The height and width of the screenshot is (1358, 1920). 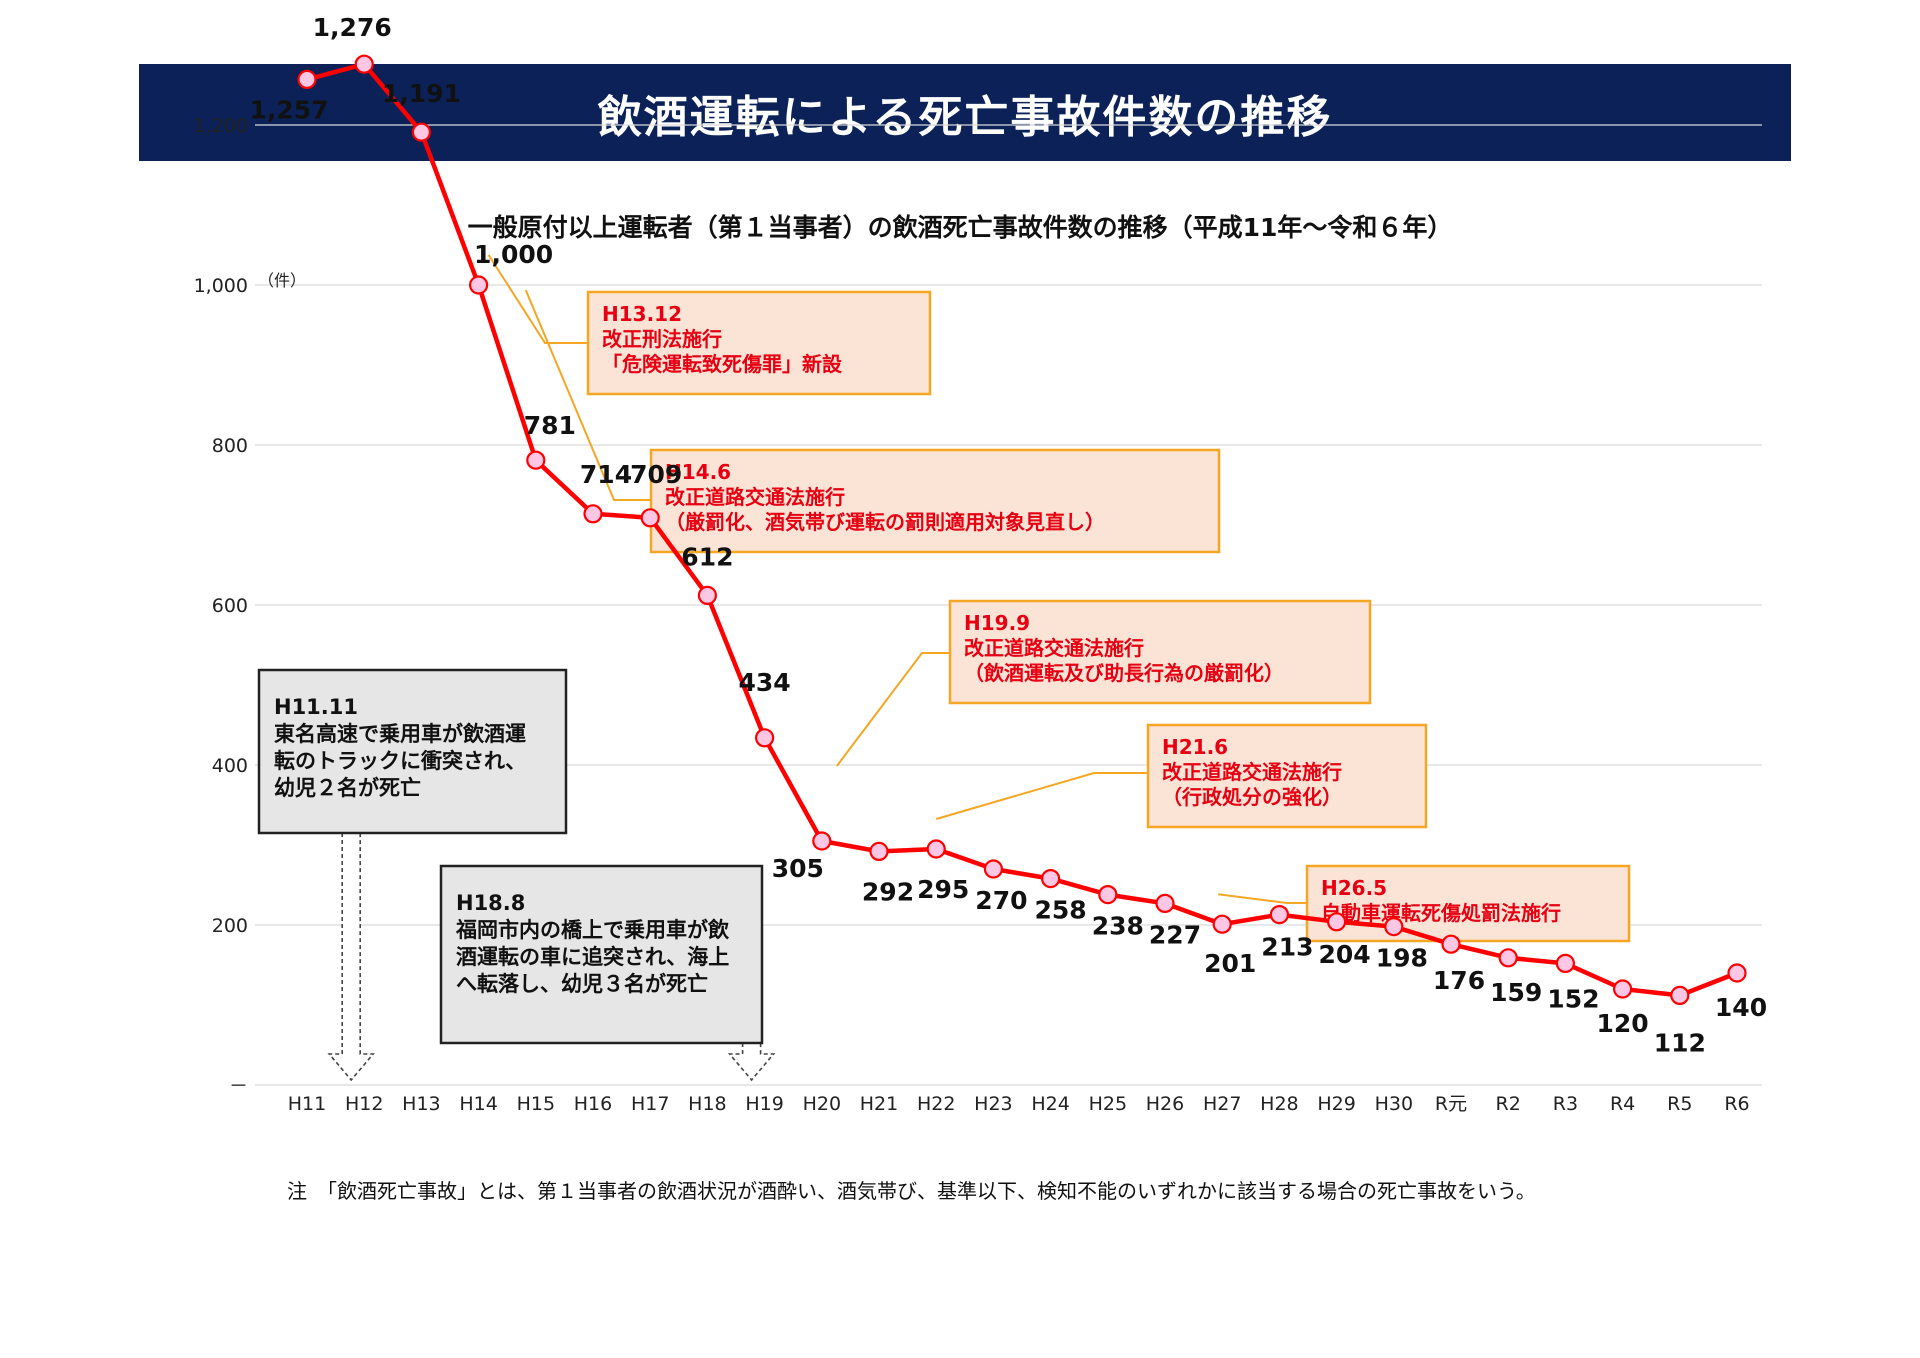 I want to click on x-tick-label: R元, so click(x=1451, y=1104).